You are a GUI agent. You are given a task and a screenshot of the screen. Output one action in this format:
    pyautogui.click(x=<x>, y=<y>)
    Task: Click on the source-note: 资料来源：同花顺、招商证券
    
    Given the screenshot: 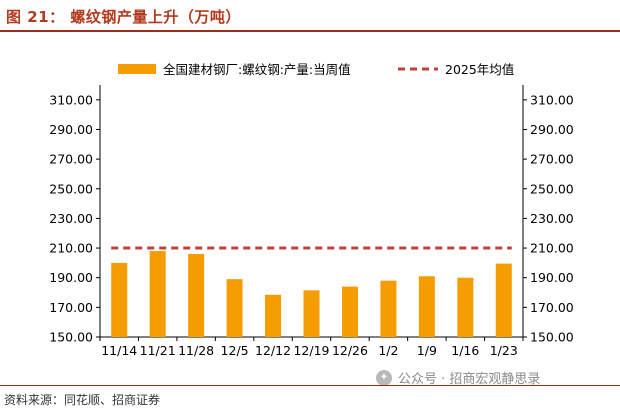 What is the action you would take?
    pyautogui.click(x=82, y=400)
    